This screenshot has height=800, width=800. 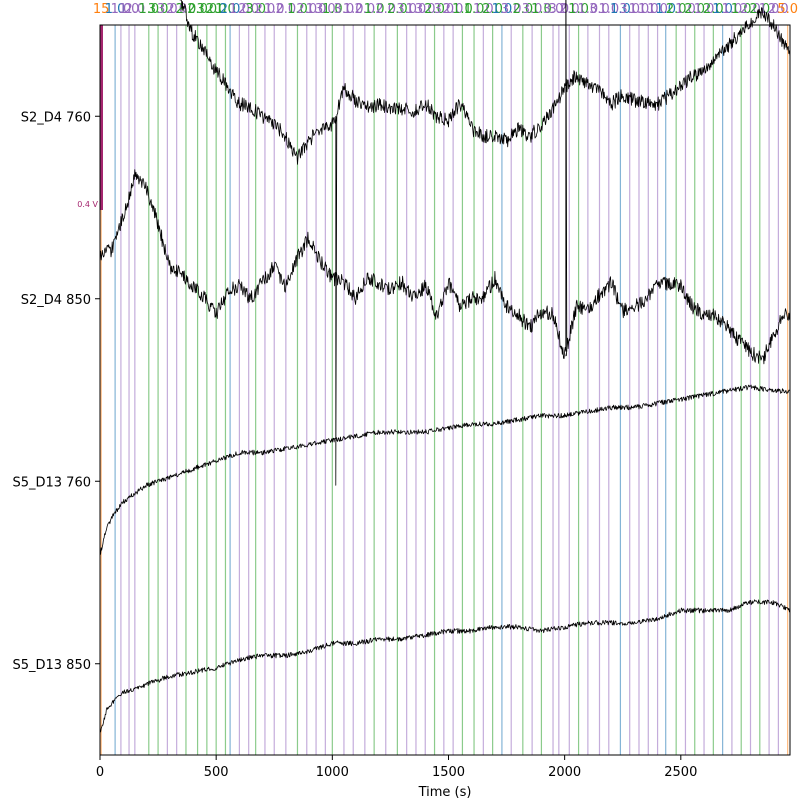 I want to click on y-axis-ticks: S2_D4 760 S2_D4 850 S5_D13 760 S5_D13 850, so click(x=56, y=391).